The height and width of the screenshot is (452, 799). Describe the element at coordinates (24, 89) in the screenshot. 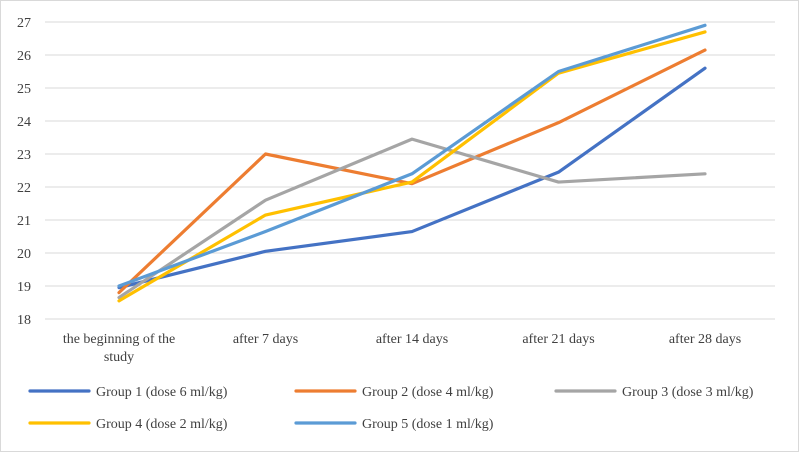

I see `y-tick-label: 25` at that location.